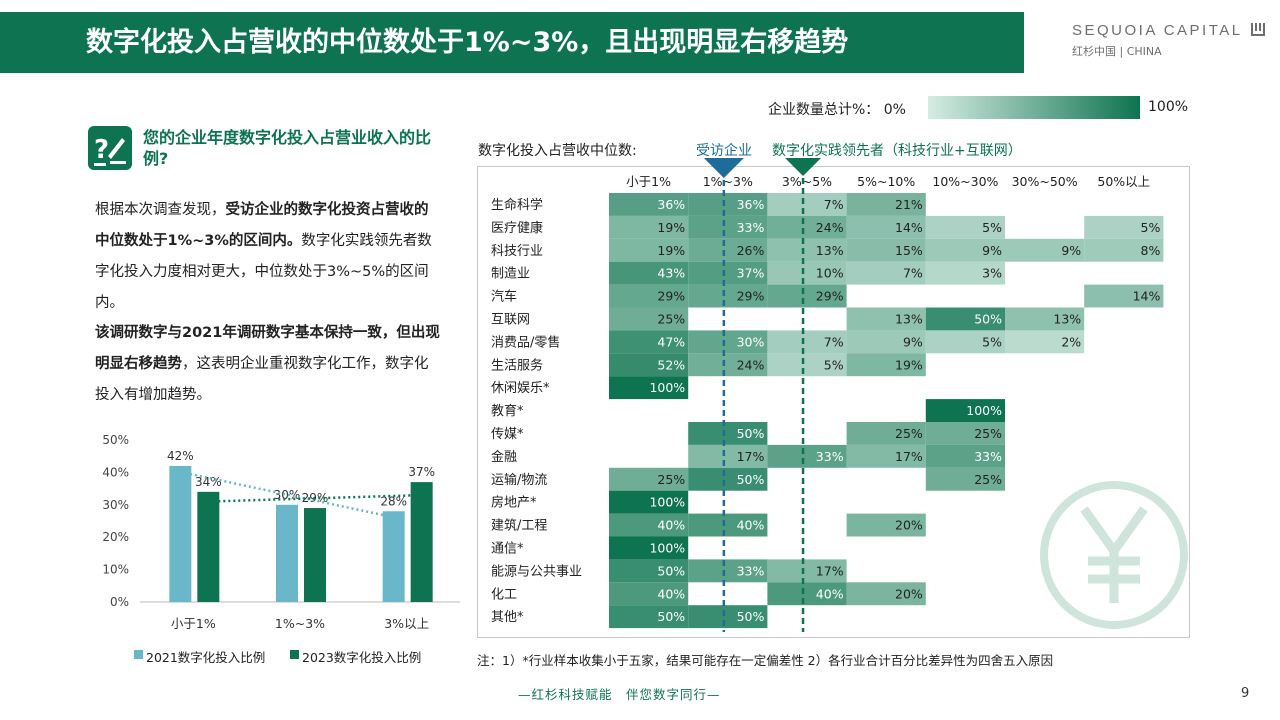 The width and height of the screenshot is (1280, 720). What do you see at coordinates (557, 151) in the screenshot?
I see `heatmap-label: 数字化投入占营收中位数:` at bounding box center [557, 151].